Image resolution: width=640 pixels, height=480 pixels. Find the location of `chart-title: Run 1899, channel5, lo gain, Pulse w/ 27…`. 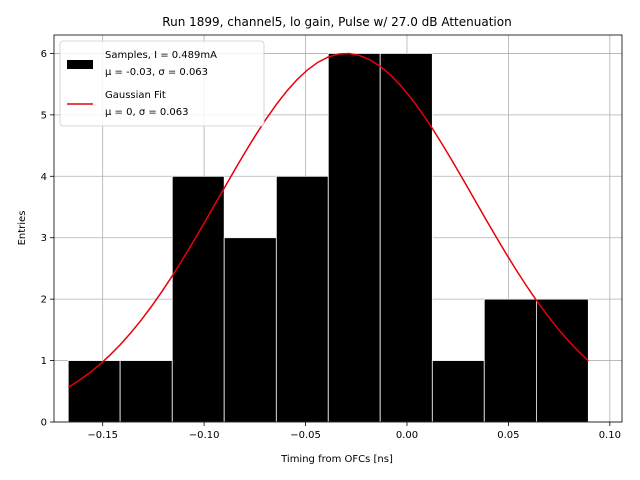

chart-title: Run 1899, channel5, lo gain, Pulse w/ 27… is located at coordinates (336, 22).